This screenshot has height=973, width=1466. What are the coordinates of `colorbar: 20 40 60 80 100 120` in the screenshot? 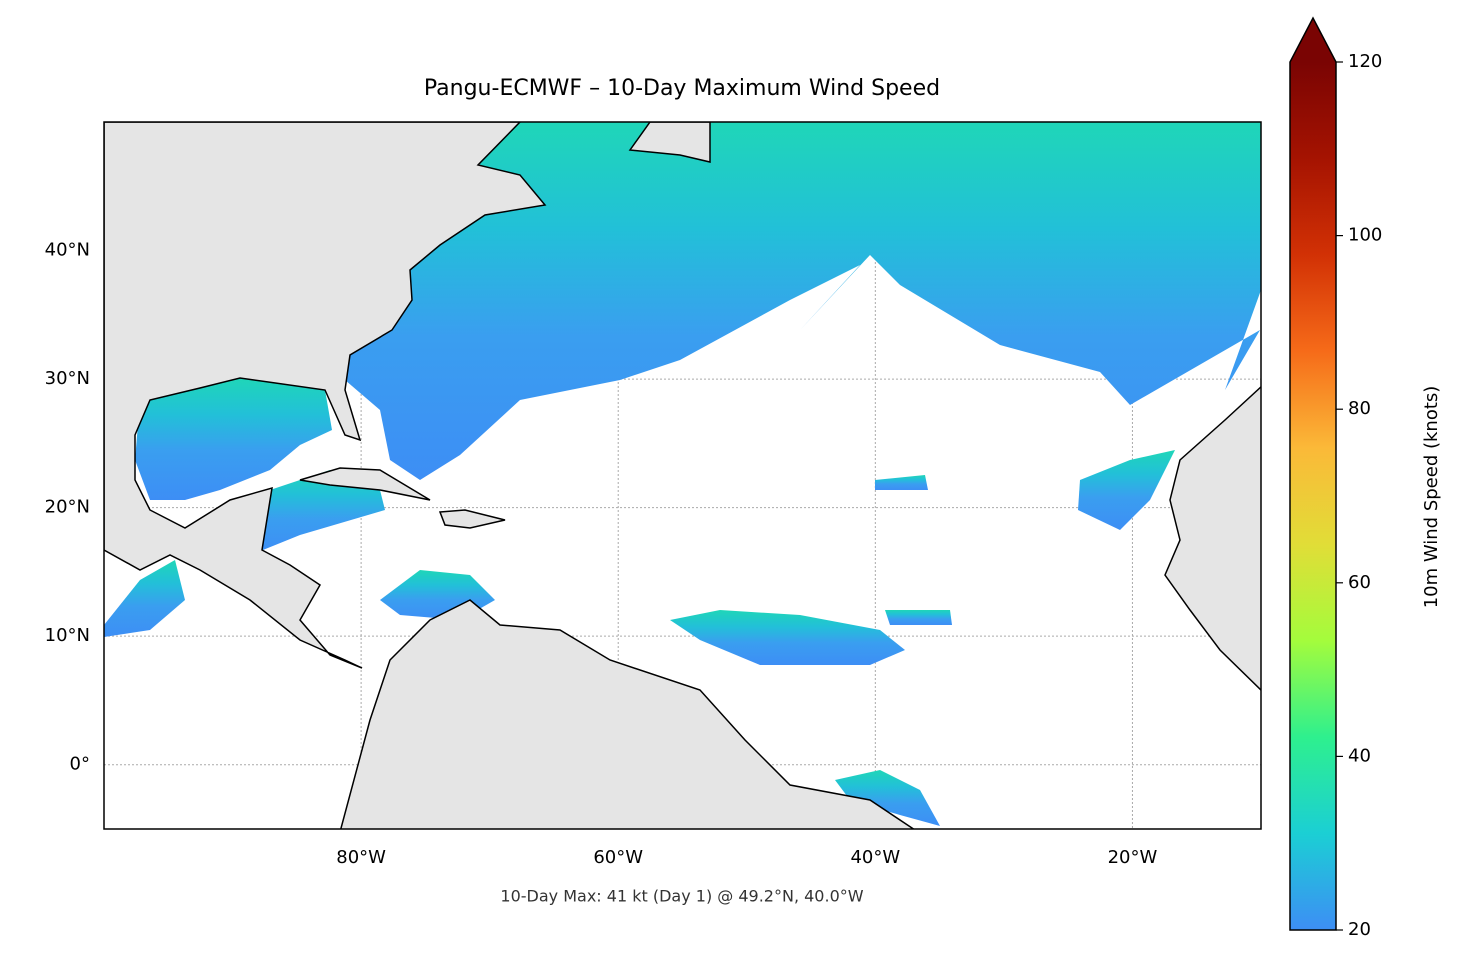 It's located at (1335, 478).